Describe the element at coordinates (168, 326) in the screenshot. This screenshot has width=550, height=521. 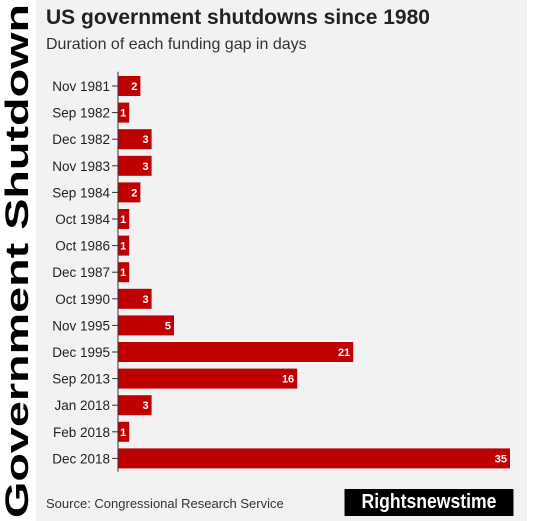
I see `bar-value-label: 5` at that location.